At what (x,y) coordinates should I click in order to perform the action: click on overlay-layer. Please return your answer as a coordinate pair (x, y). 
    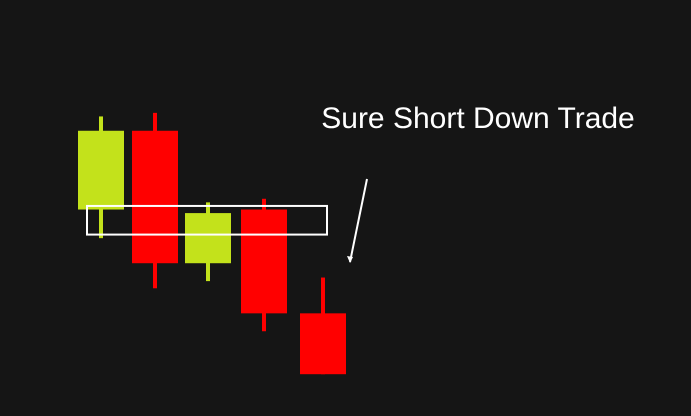
    Looking at the image, I should click on (227, 220).